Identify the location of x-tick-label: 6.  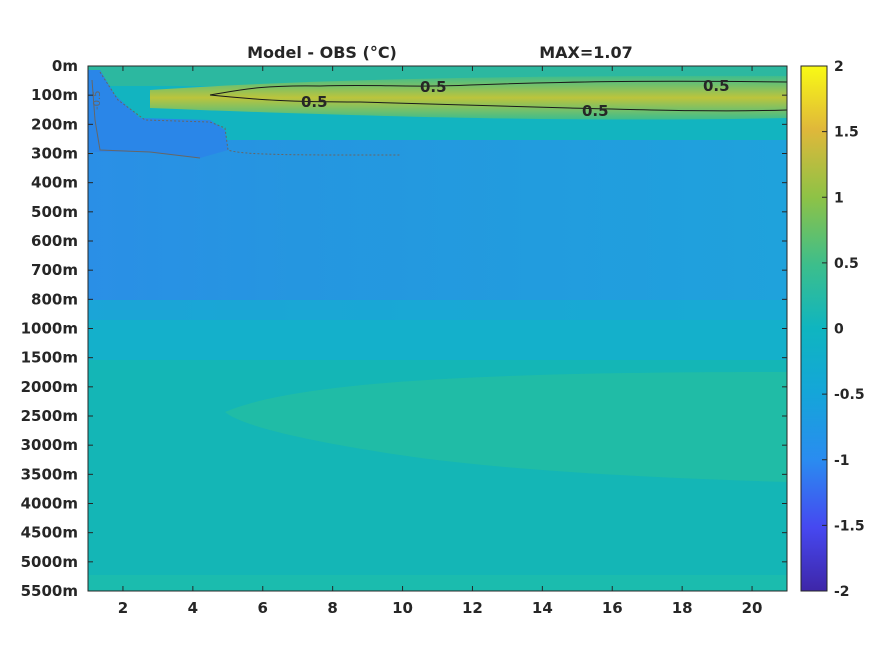
(263, 608).